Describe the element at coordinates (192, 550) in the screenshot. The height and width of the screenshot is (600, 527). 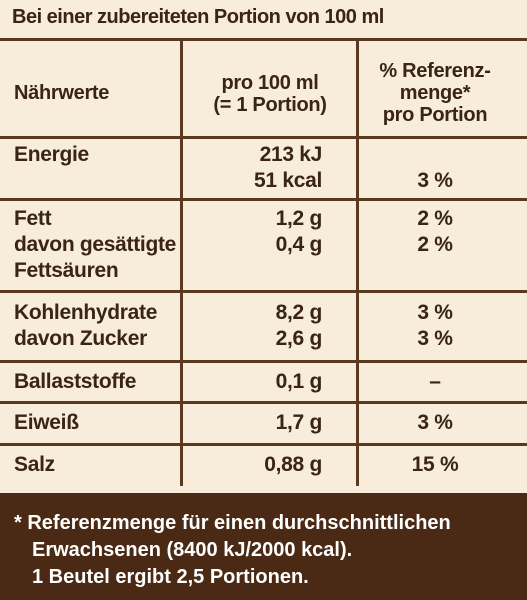
I see `footnote-line2: Erwachsenen (8400 kJ/2000 kcal).` at that location.